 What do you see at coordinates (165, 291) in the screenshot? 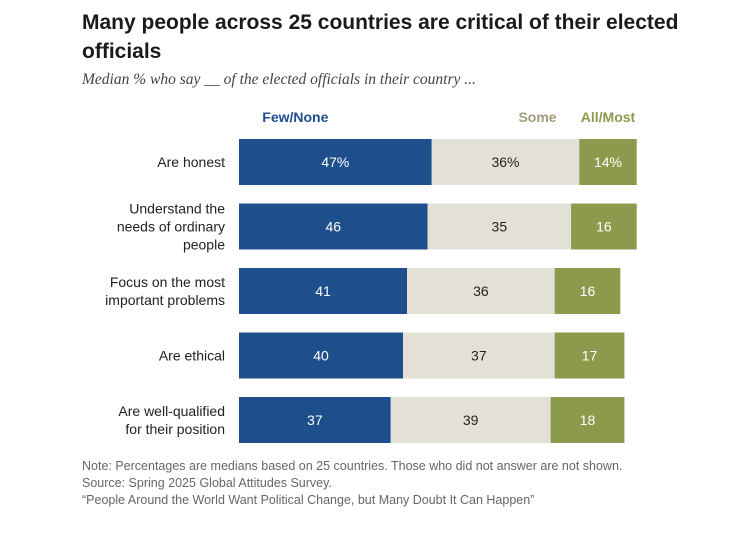
I see `category-label: Focus on the most important problems` at bounding box center [165, 291].